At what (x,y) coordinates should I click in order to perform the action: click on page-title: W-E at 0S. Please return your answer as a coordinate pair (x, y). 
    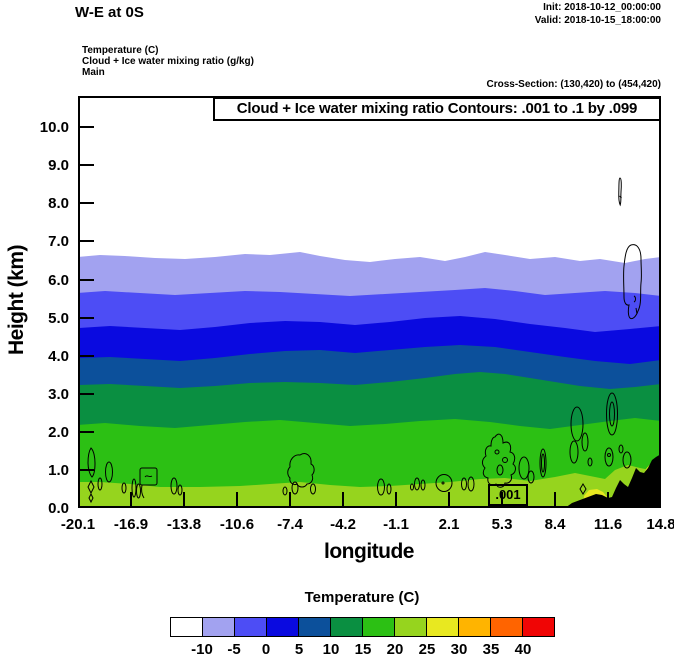
    Looking at the image, I should click on (109, 12).